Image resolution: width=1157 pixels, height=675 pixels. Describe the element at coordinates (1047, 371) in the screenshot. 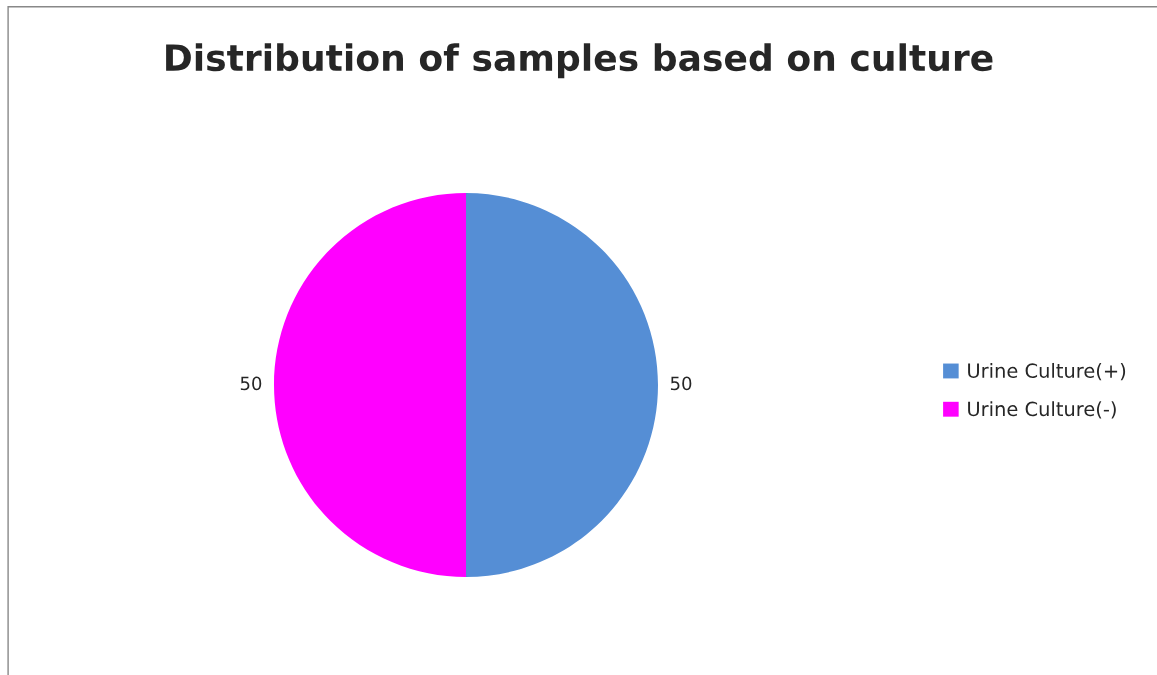

I see `legend-label: Urine Culture(+)` at that location.